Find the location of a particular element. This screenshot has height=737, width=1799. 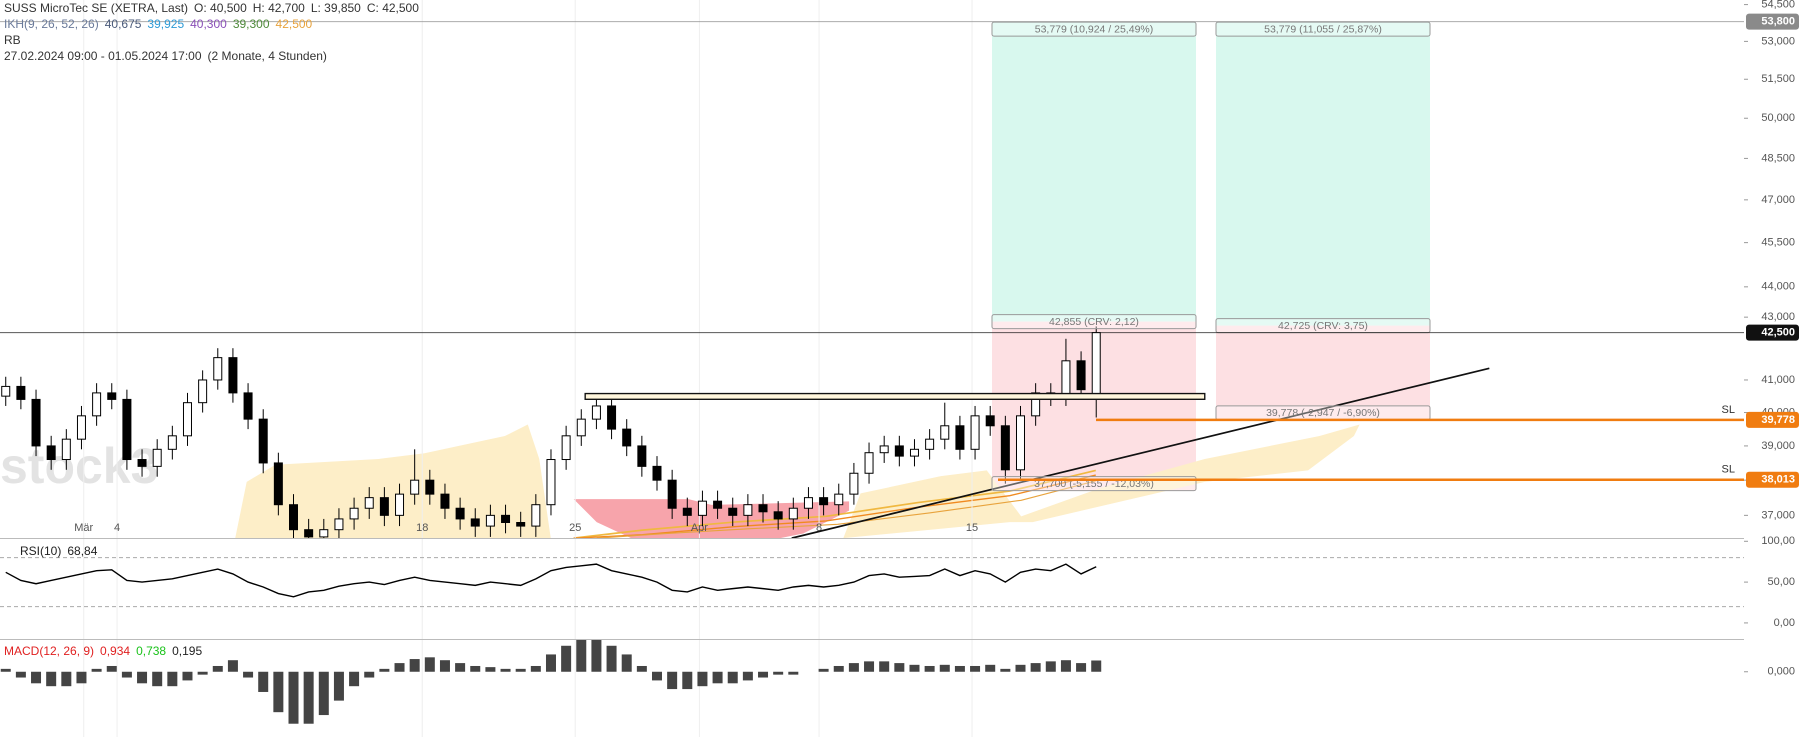

x-tick-label: 4 is located at coordinates (117, 528).